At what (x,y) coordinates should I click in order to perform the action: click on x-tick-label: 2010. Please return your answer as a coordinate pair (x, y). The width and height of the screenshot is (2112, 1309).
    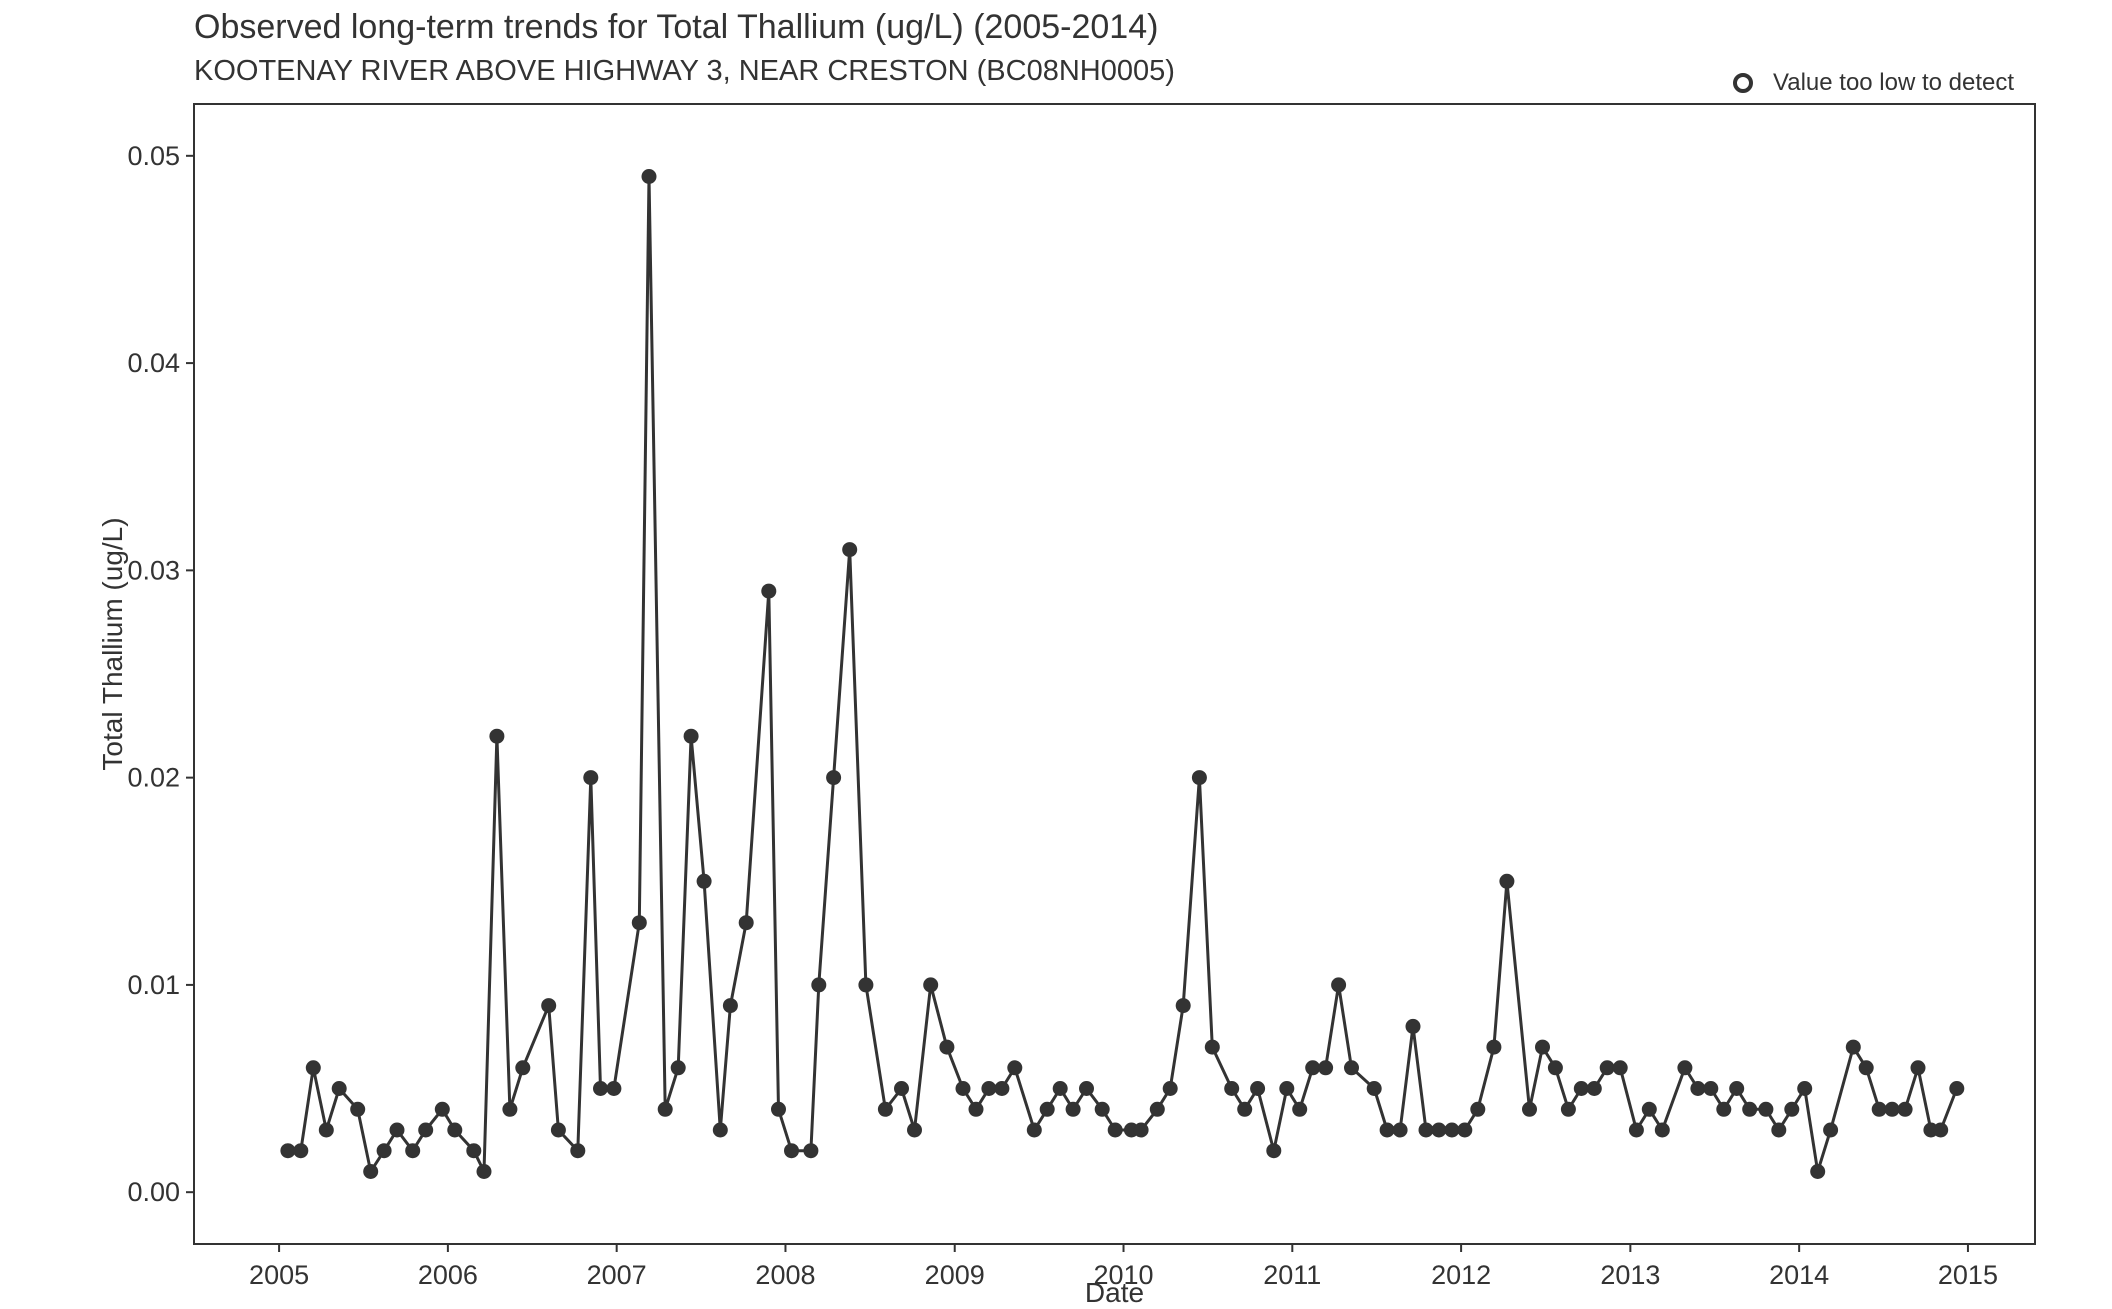
    Looking at the image, I should click on (1123, 1275).